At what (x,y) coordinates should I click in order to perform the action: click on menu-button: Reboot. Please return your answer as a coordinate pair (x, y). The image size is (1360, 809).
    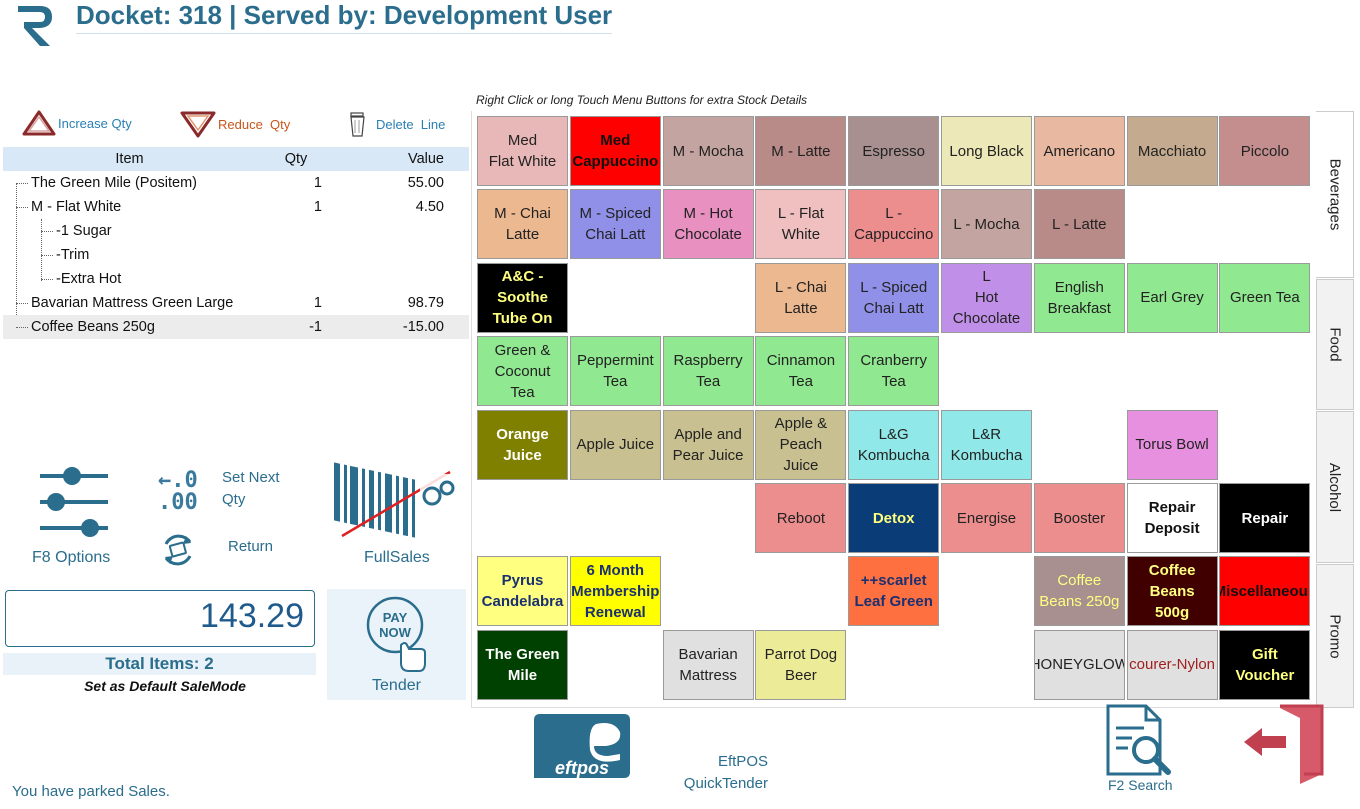
    Looking at the image, I should click on (801, 518).